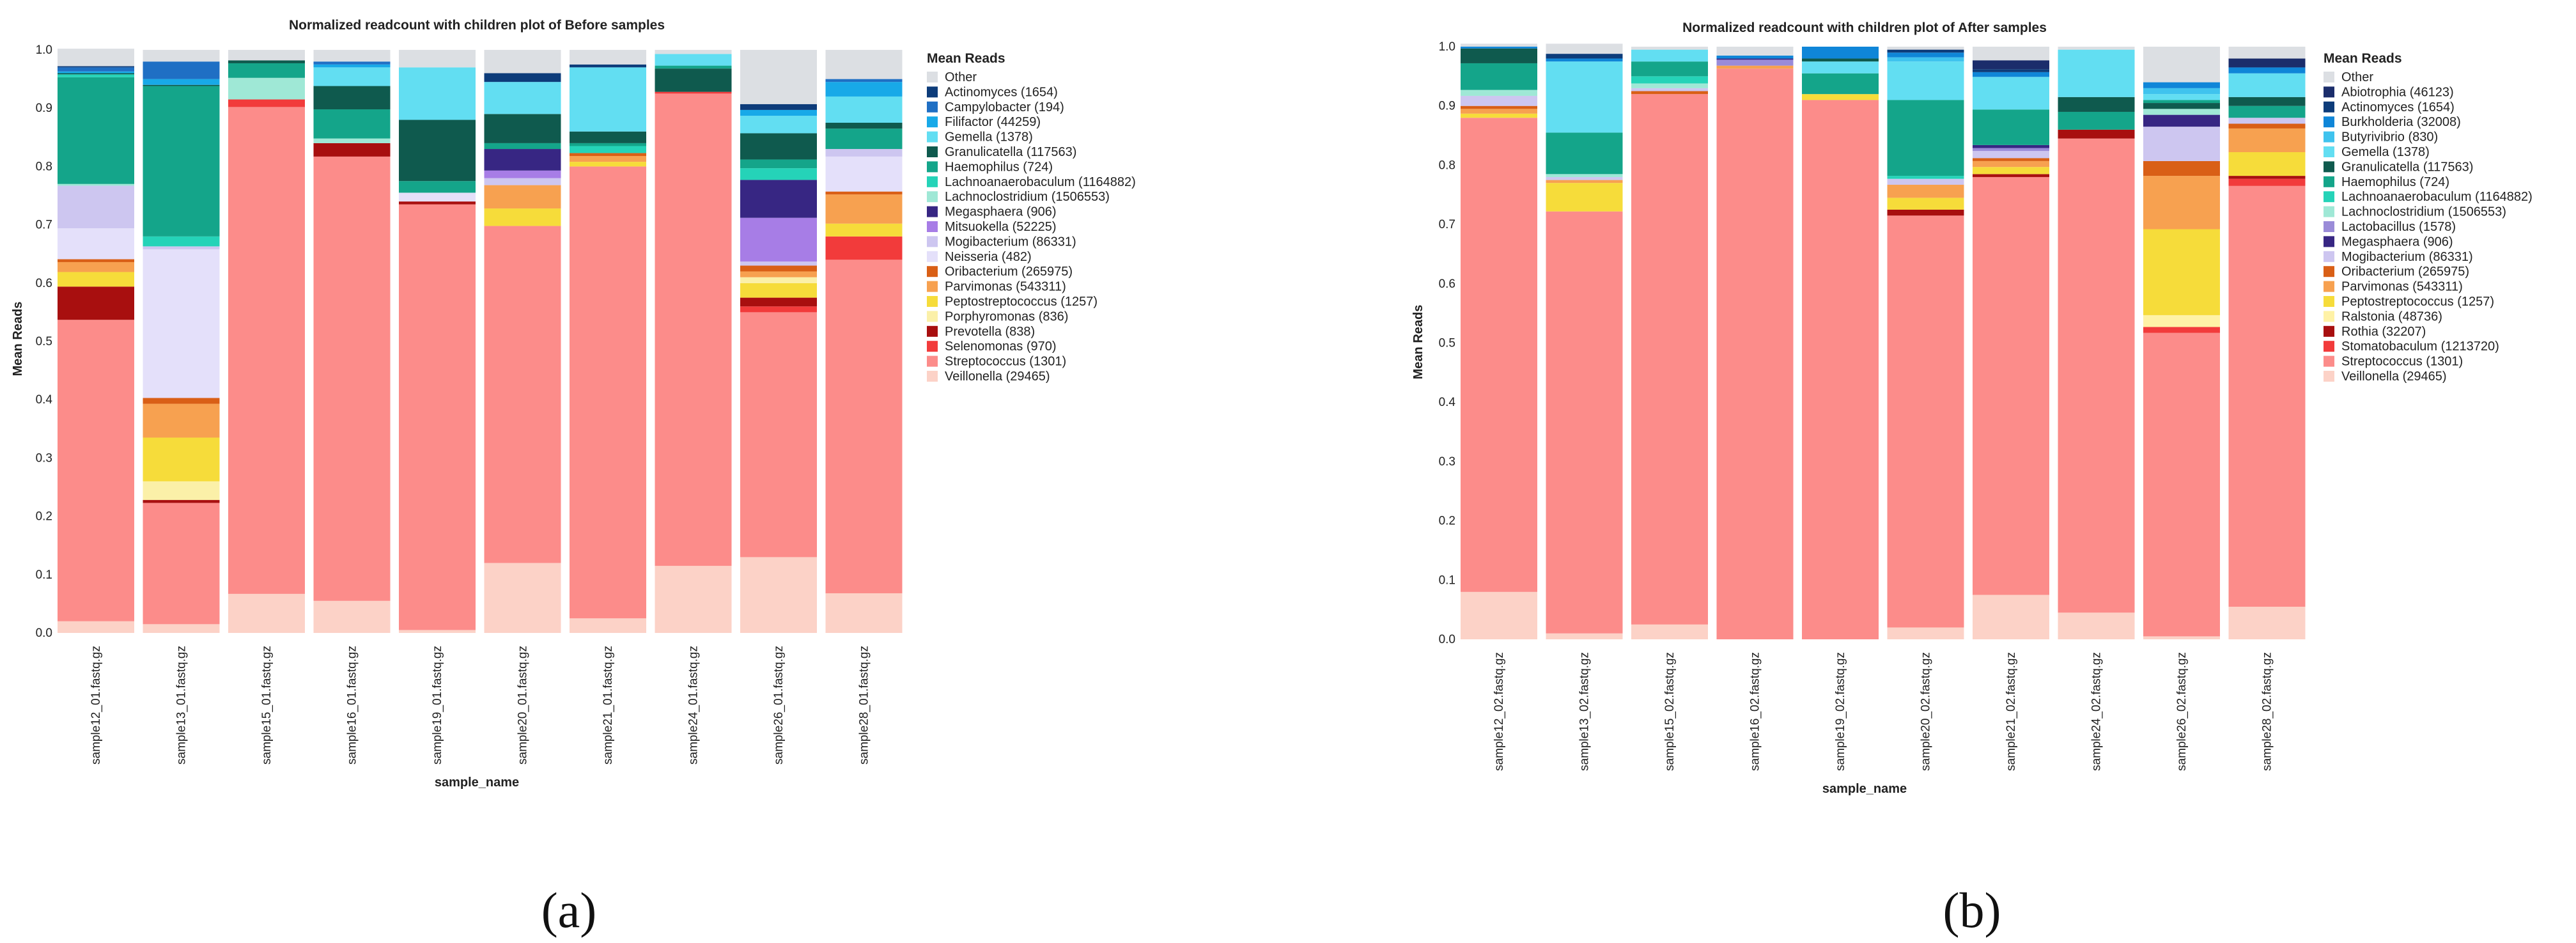 The height and width of the screenshot is (943, 2576). Describe the element at coordinates (1585, 711) in the screenshot. I see `x-tick-label: sample13_02.fastq.gz` at that location.